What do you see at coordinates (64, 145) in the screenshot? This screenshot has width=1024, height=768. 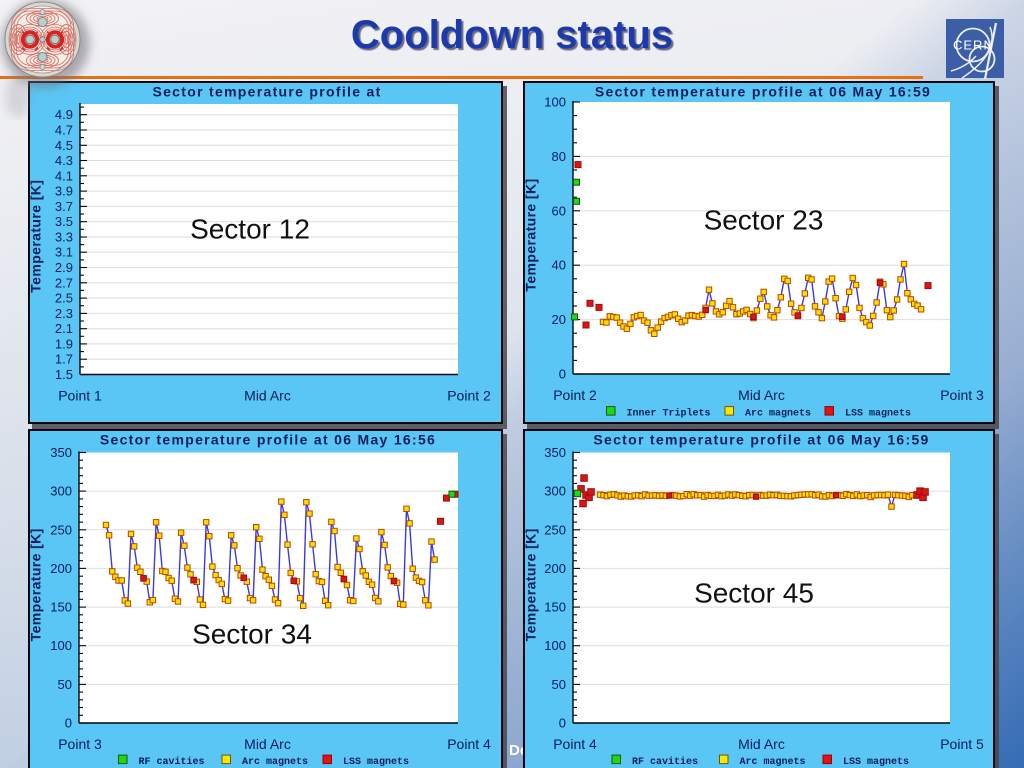 I see `svg-text: 4.5` at bounding box center [64, 145].